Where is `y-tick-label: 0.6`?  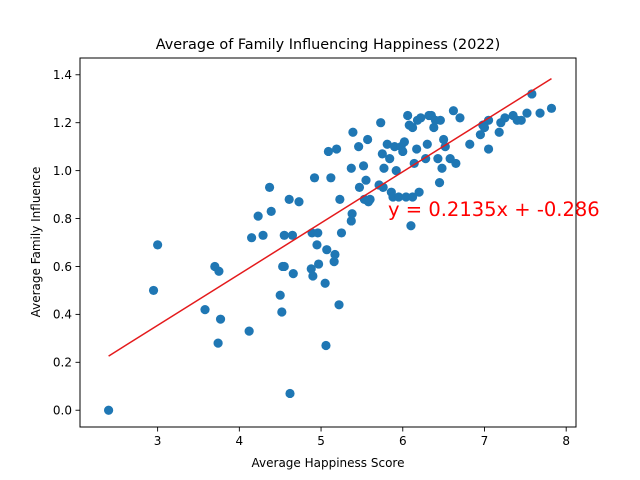
y-tick-label: 0.6 is located at coordinates (62, 267).